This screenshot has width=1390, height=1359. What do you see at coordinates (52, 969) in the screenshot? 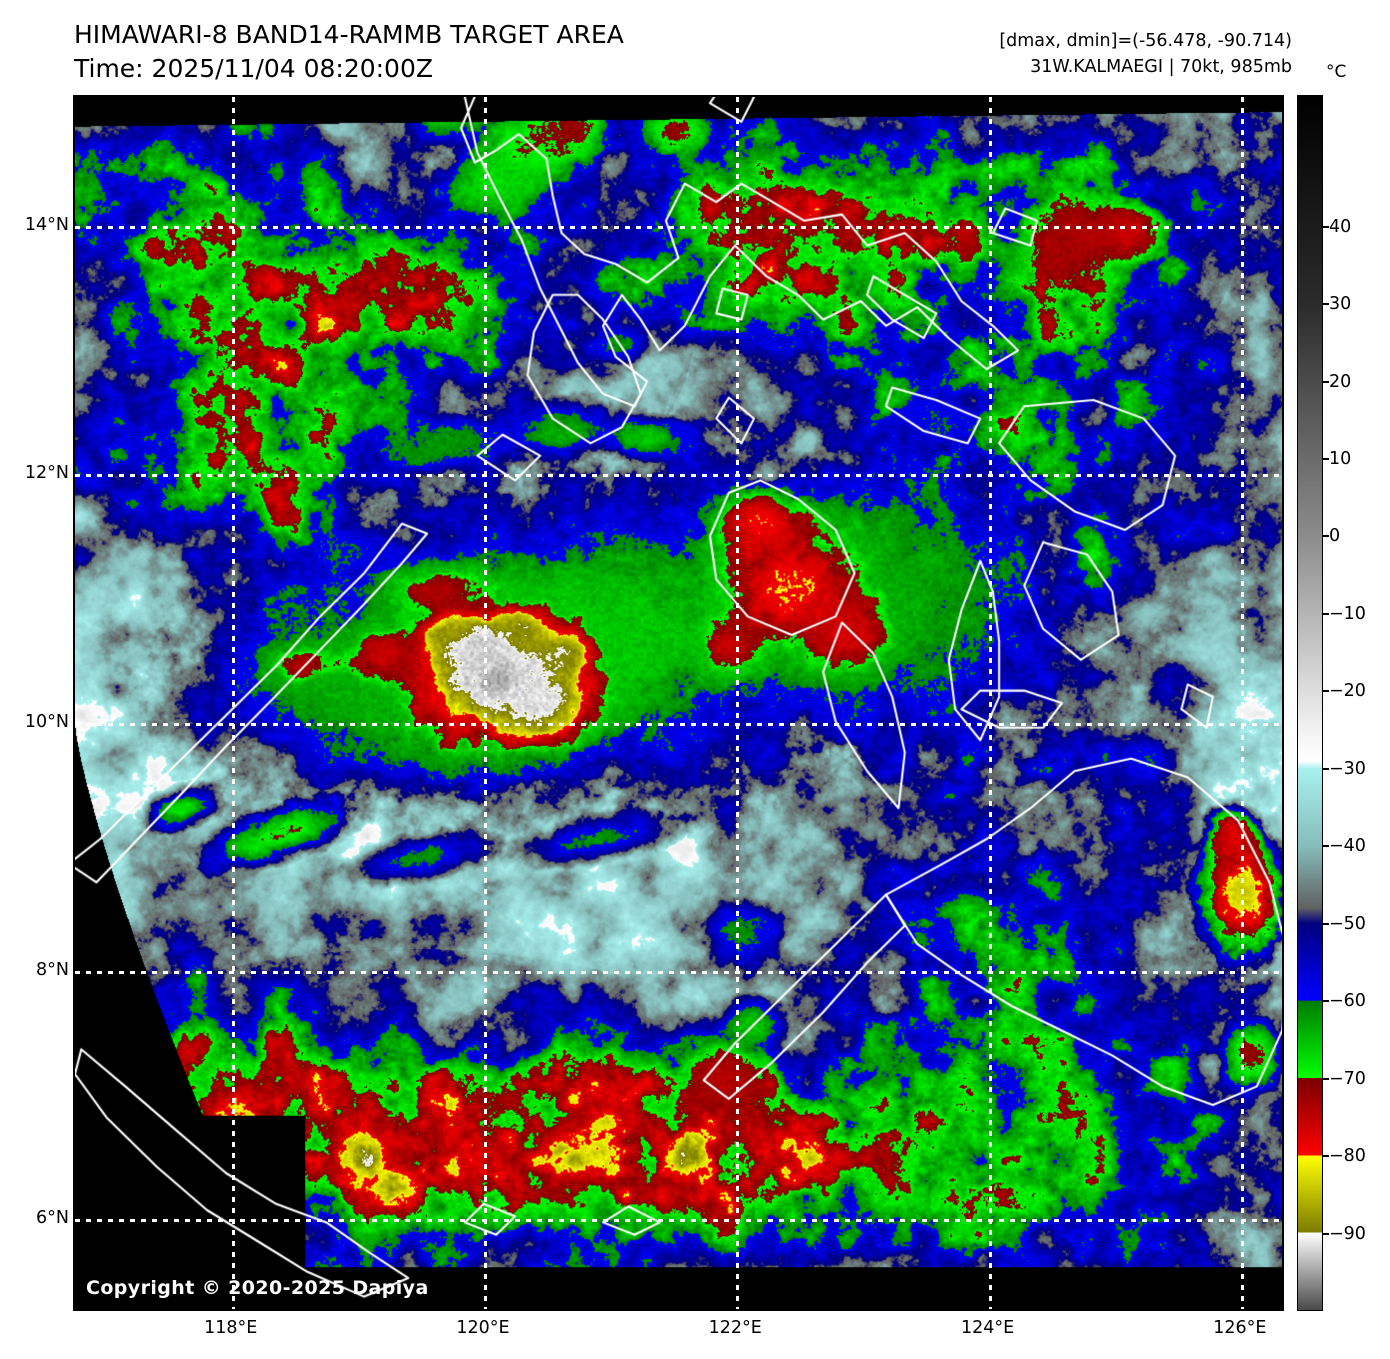
I see `y-axis-tick-3: 8°N` at bounding box center [52, 969].